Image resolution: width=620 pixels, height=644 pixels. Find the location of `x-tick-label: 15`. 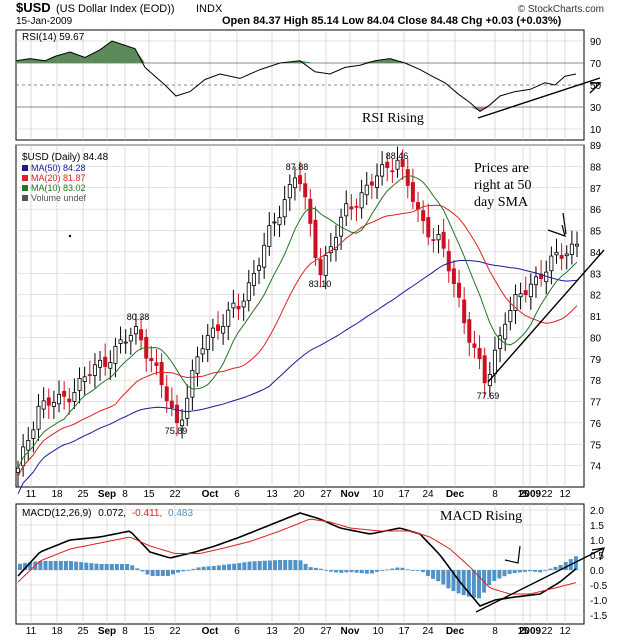

x-tick-label: 15 is located at coordinates (523, 631).